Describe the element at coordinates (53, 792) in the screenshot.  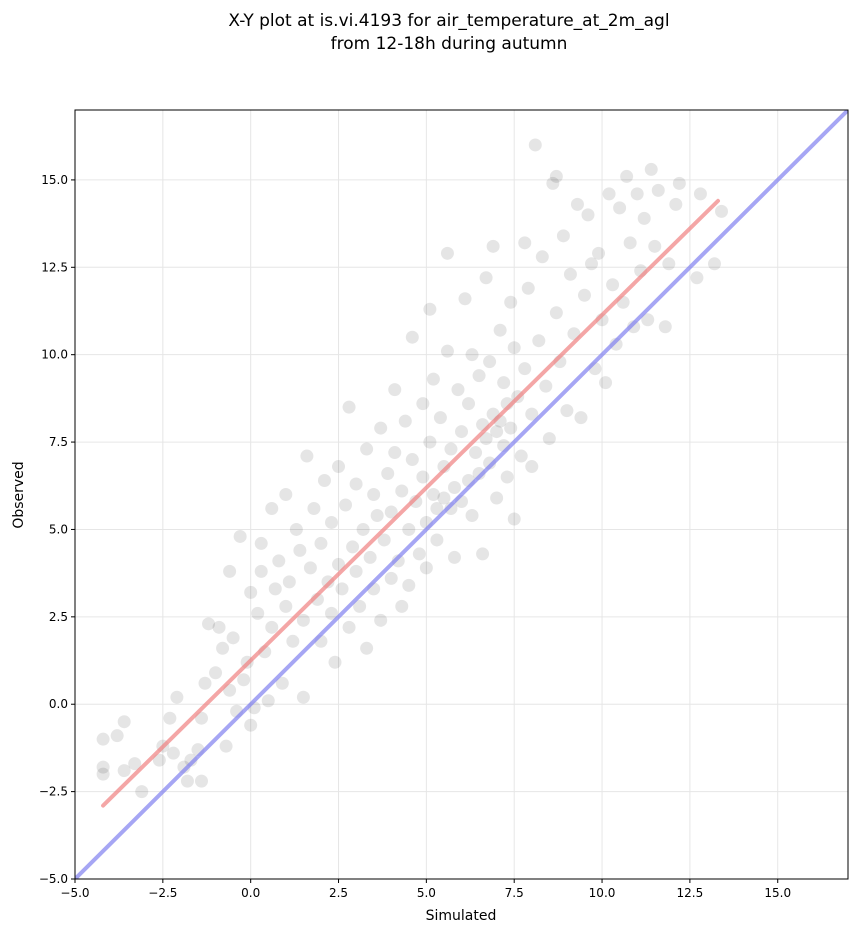
I see `y-tick-label: −2.5` at that location.